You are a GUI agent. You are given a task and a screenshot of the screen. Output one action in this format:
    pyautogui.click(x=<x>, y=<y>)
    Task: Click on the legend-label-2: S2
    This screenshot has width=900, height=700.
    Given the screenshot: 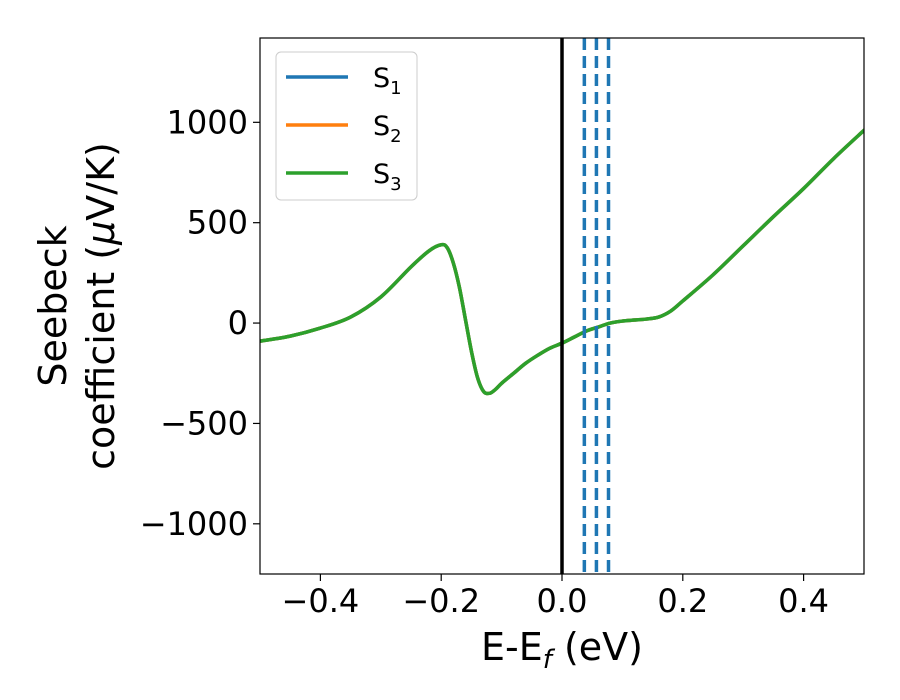 What is the action you would take?
    pyautogui.click(x=387, y=129)
    